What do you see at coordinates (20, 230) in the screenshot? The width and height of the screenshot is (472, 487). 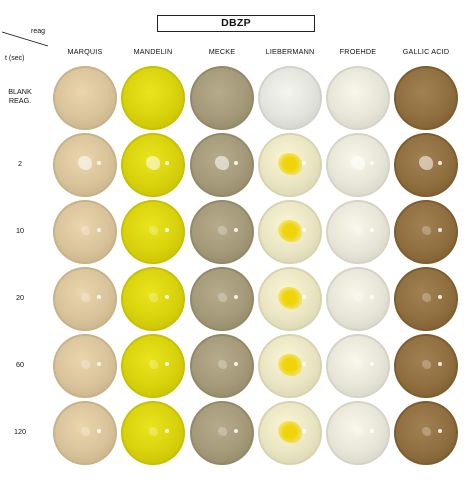 I see `row-label: 10` at bounding box center [20, 230].